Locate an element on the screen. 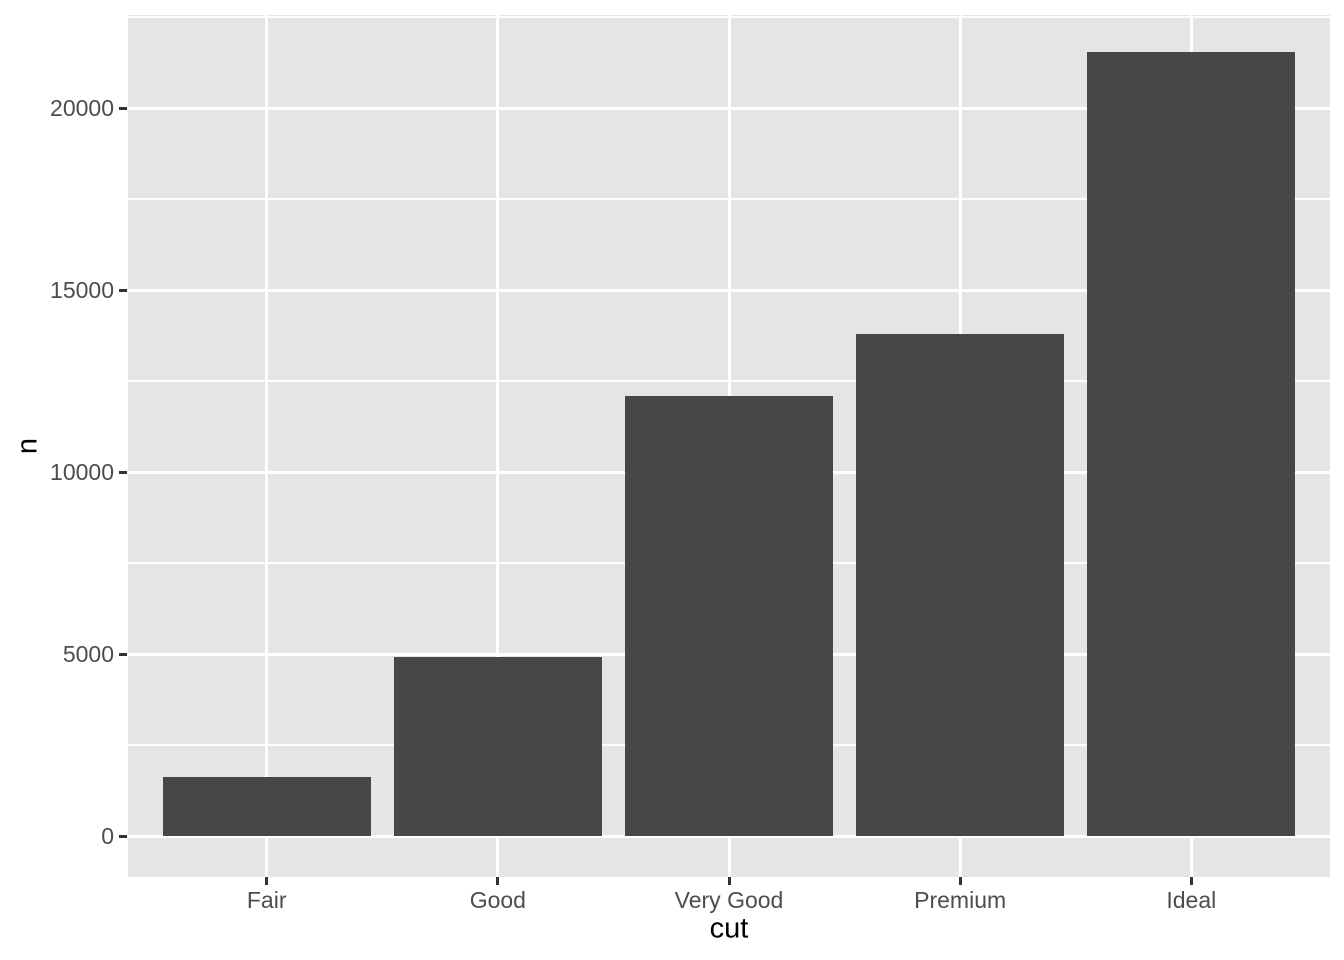 The image size is (1344, 960). x-tick-label: Good is located at coordinates (497, 900).